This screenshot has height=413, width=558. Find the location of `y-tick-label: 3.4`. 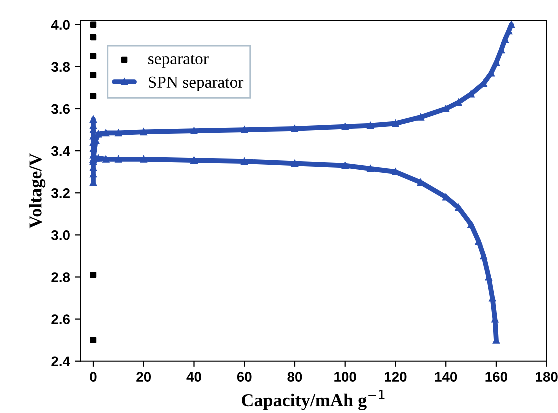

y-tick-label: 3.4 is located at coordinates (61, 151).